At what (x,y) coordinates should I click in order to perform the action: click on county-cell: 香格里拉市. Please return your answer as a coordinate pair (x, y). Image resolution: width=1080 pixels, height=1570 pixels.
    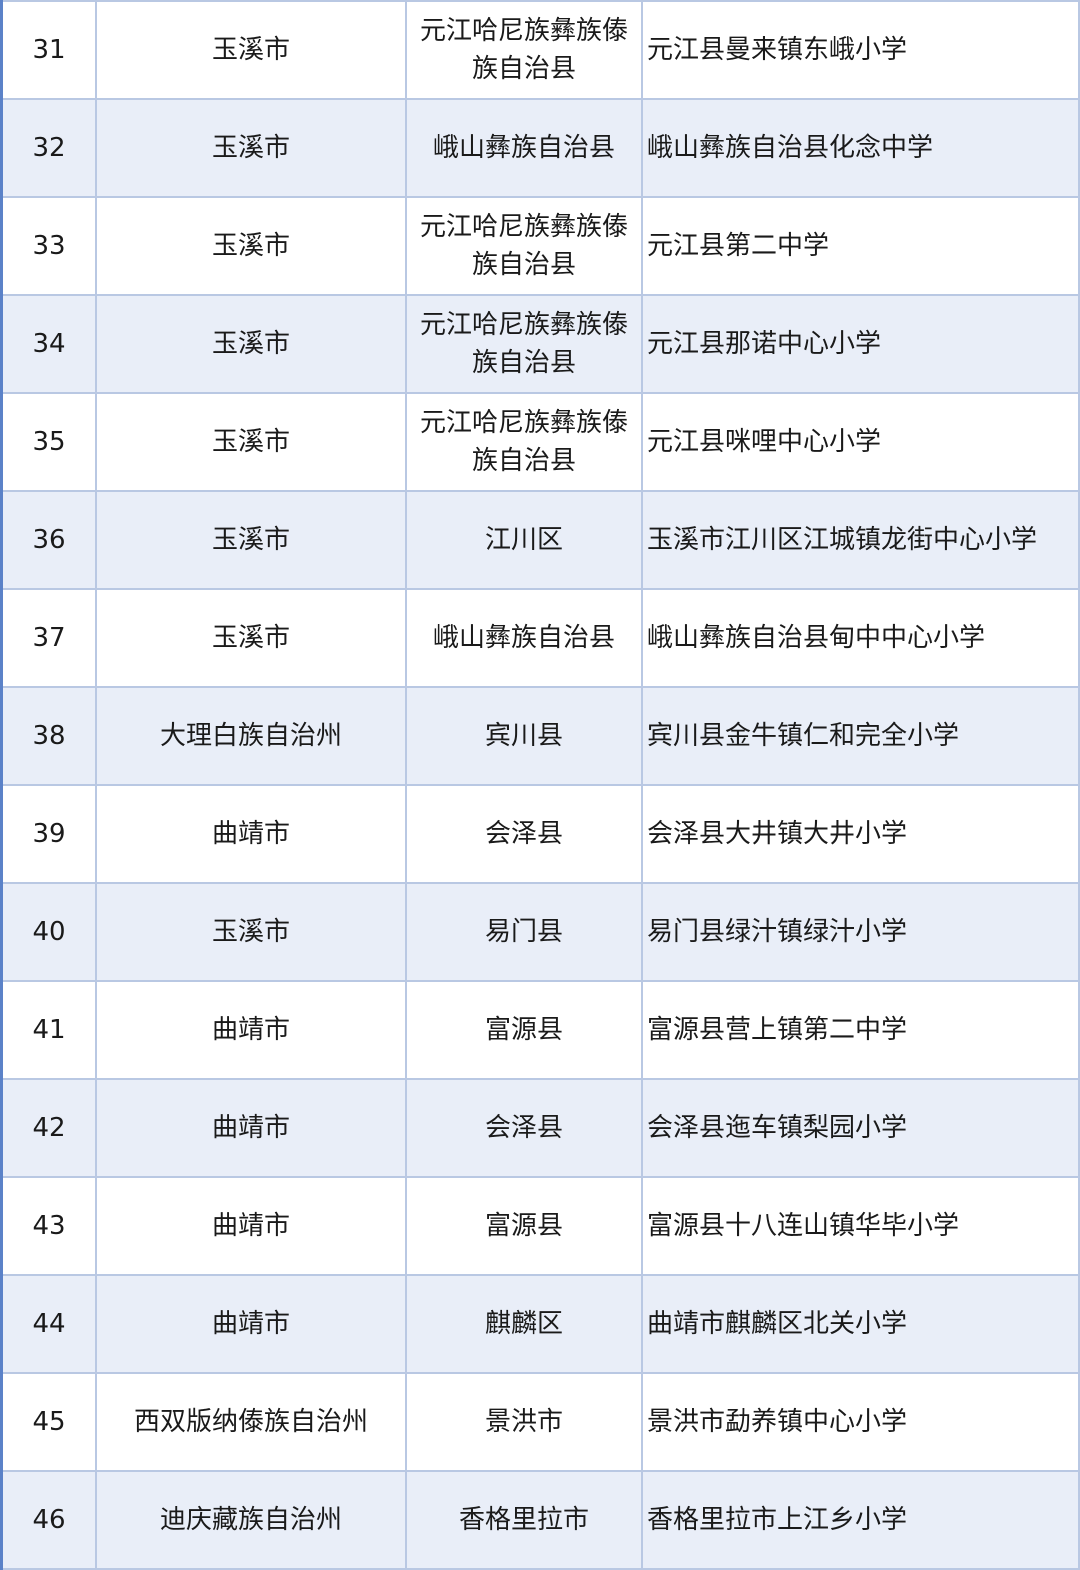
    Looking at the image, I should click on (524, 1520).